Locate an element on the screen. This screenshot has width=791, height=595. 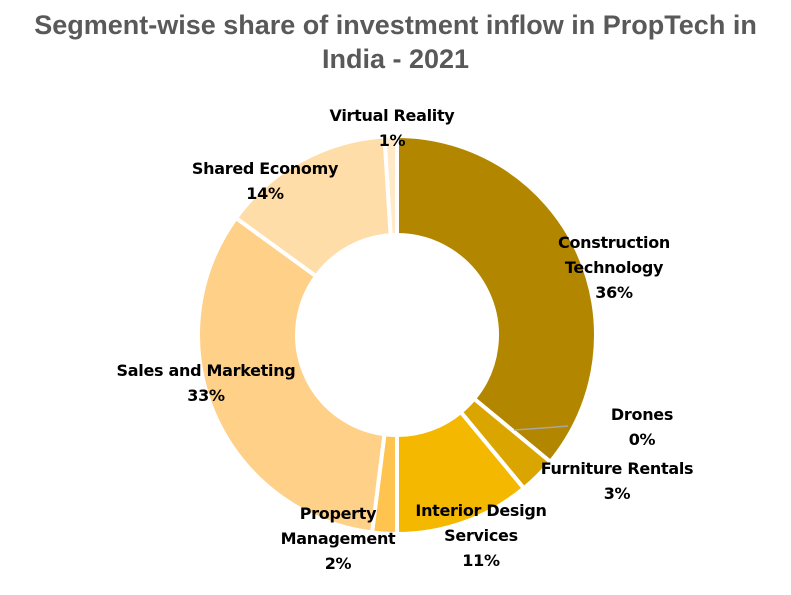
data-label-interior-design-services: Interior Design Services 11% is located at coordinates (480, 535).